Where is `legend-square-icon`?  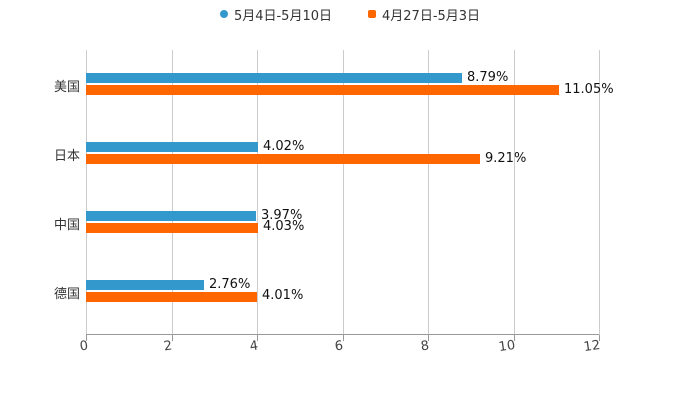
legend-square-icon is located at coordinates (372, 14).